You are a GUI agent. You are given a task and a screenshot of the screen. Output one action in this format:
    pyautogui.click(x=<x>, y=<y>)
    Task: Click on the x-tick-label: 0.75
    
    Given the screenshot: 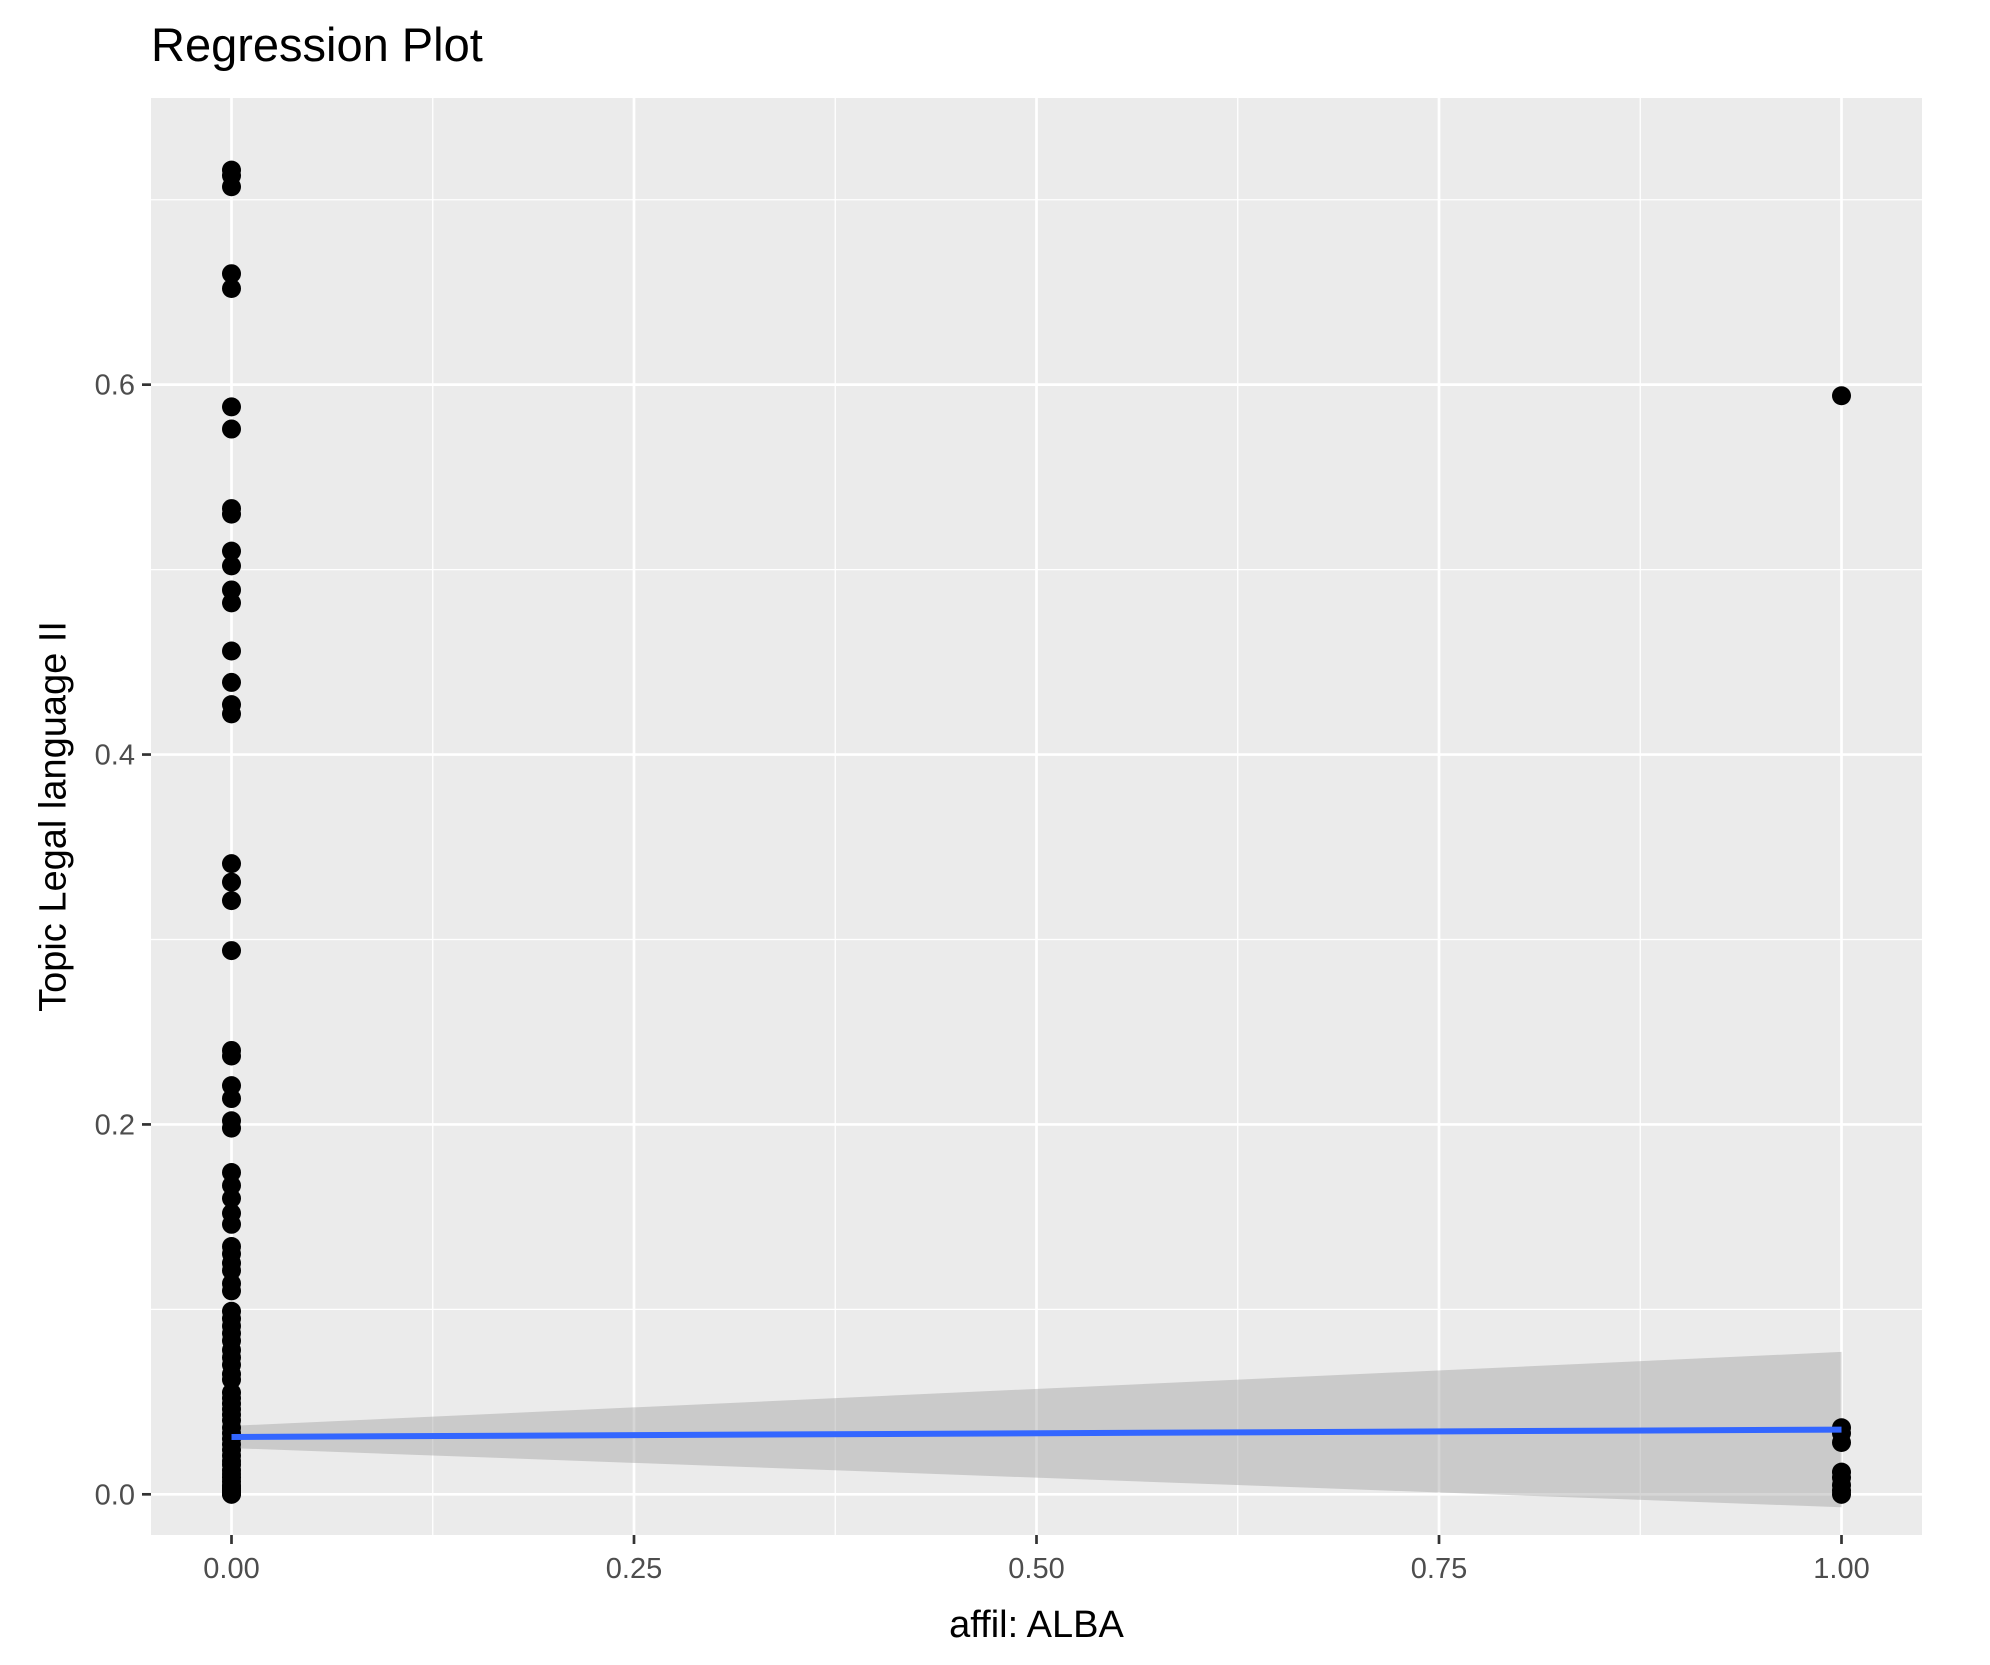 What is the action you would take?
    pyautogui.click(x=1439, y=1569)
    